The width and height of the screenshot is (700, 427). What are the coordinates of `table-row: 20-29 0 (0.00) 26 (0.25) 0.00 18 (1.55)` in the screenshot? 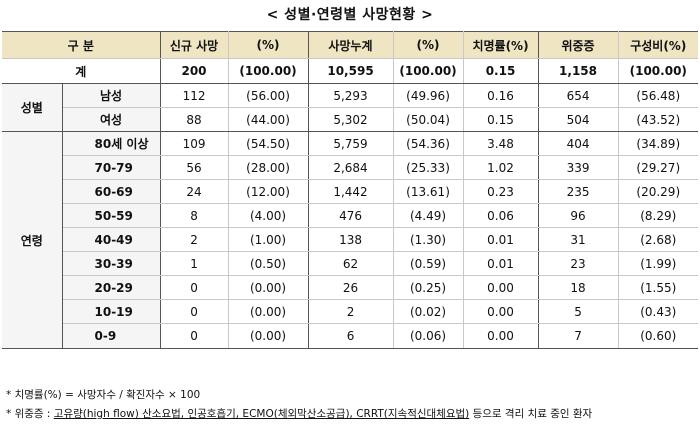 It's located at (350, 287).